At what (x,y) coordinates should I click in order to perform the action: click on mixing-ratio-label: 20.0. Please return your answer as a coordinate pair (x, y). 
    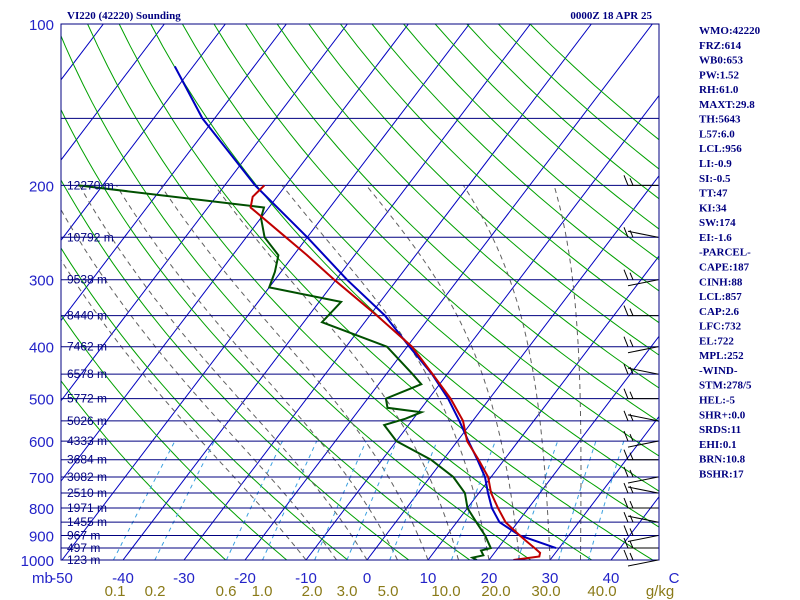
    Looking at the image, I should click on (495, 591).